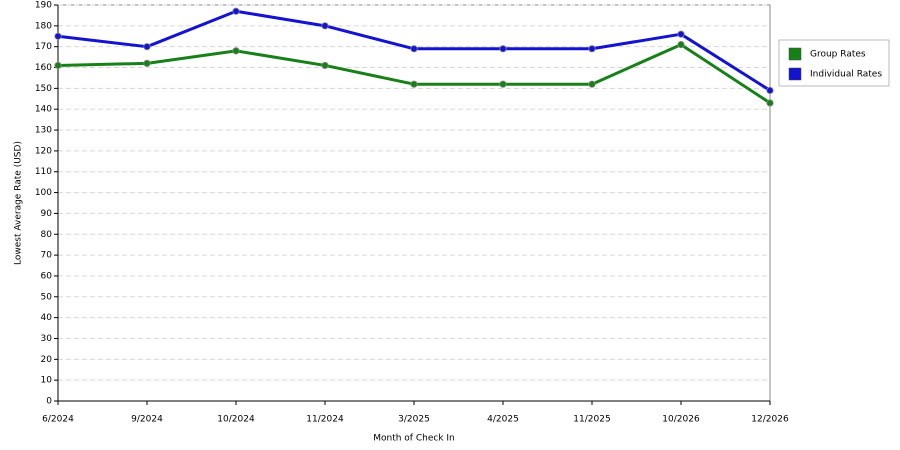  What do you see at coordinates (47, 360) in the screenshot?
I see `y-tick-label: 20` at bounding box center [47, 360].